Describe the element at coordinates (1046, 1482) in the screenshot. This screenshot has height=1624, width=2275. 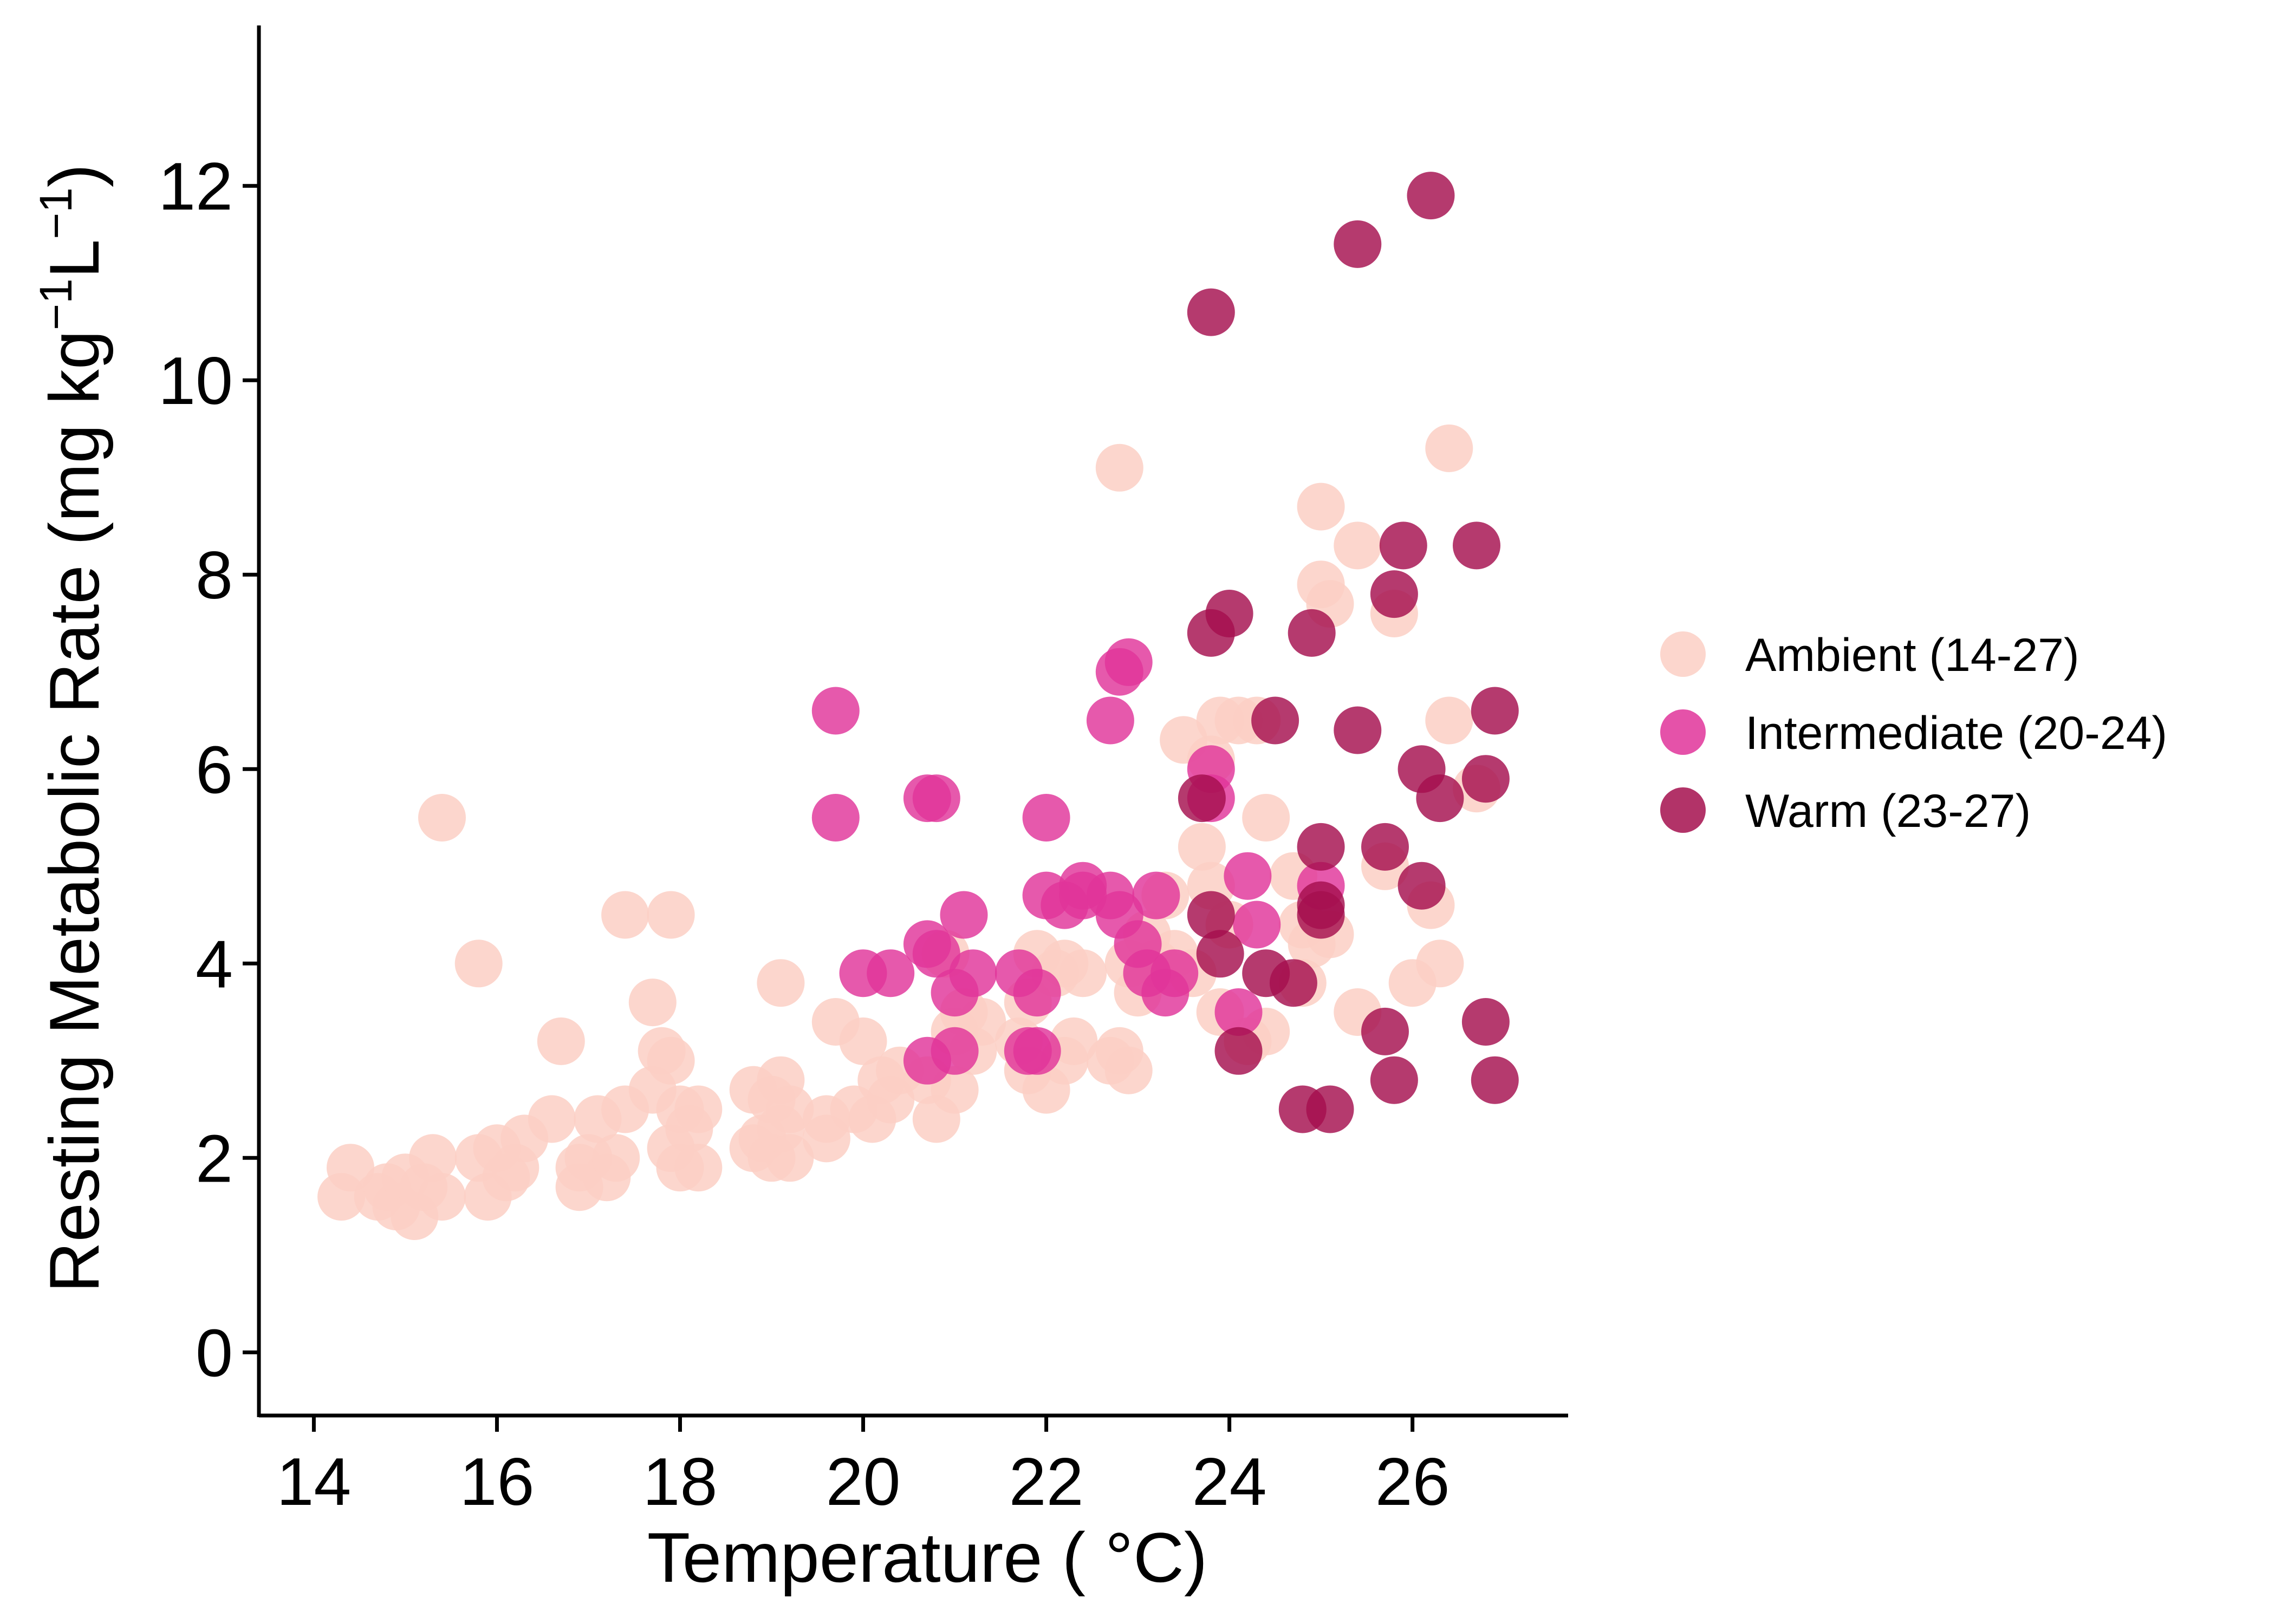
I see `x-tick-label: 22` at that location.